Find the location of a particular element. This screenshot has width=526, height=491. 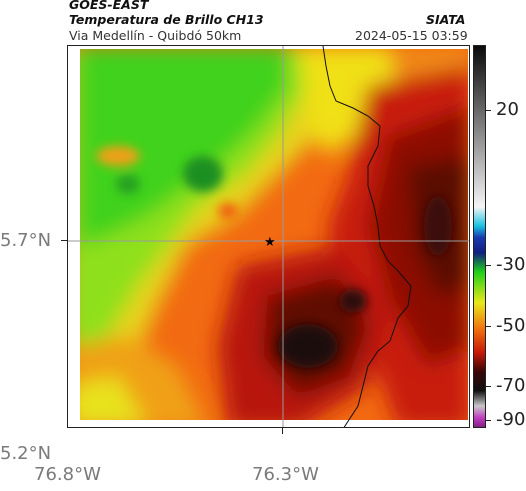

cbar-tick-m50 is located at coordinates (488, 326).